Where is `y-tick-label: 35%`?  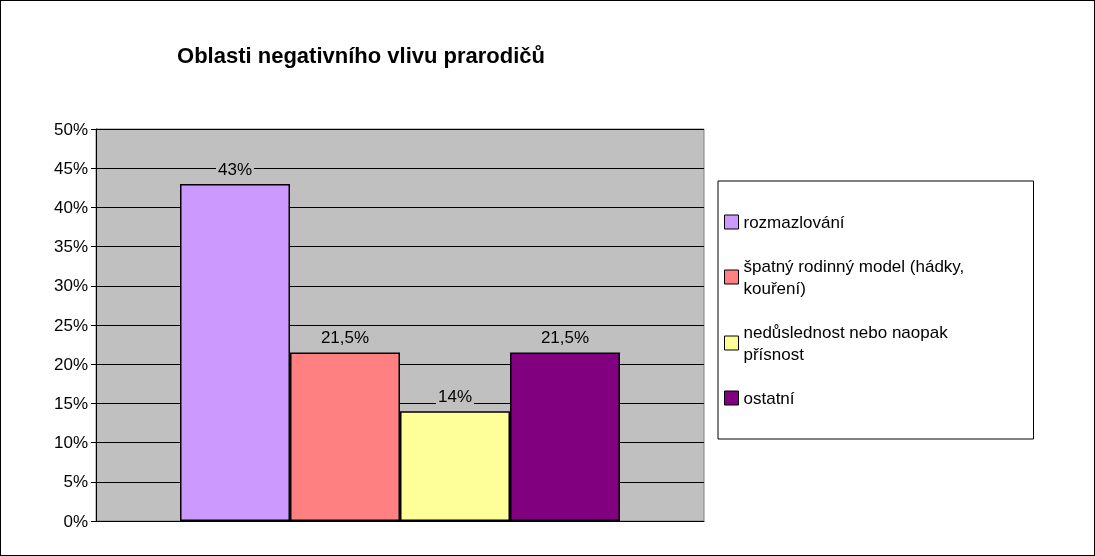
y-tick-label: 35% is located at coordinates (70, 247).